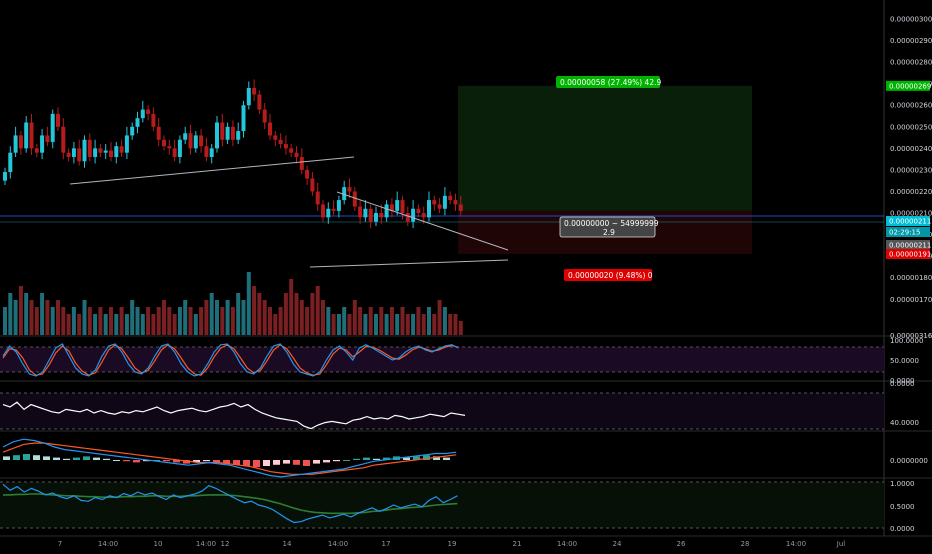 The image size is (932, 554). Describe the element at coordinates (422, 221) in the screenshot. I see `triangle-upper-line` at that location.